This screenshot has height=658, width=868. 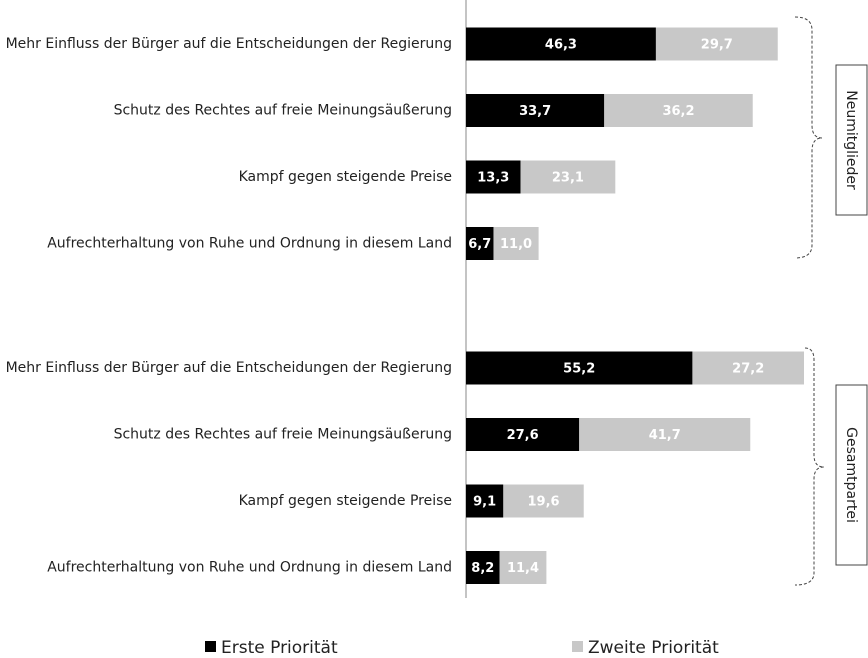 What do you see at coordinates (279, 648) in the screenshot?
I see `legend-label: Erste Priorität` at bounding box center [279, 648].